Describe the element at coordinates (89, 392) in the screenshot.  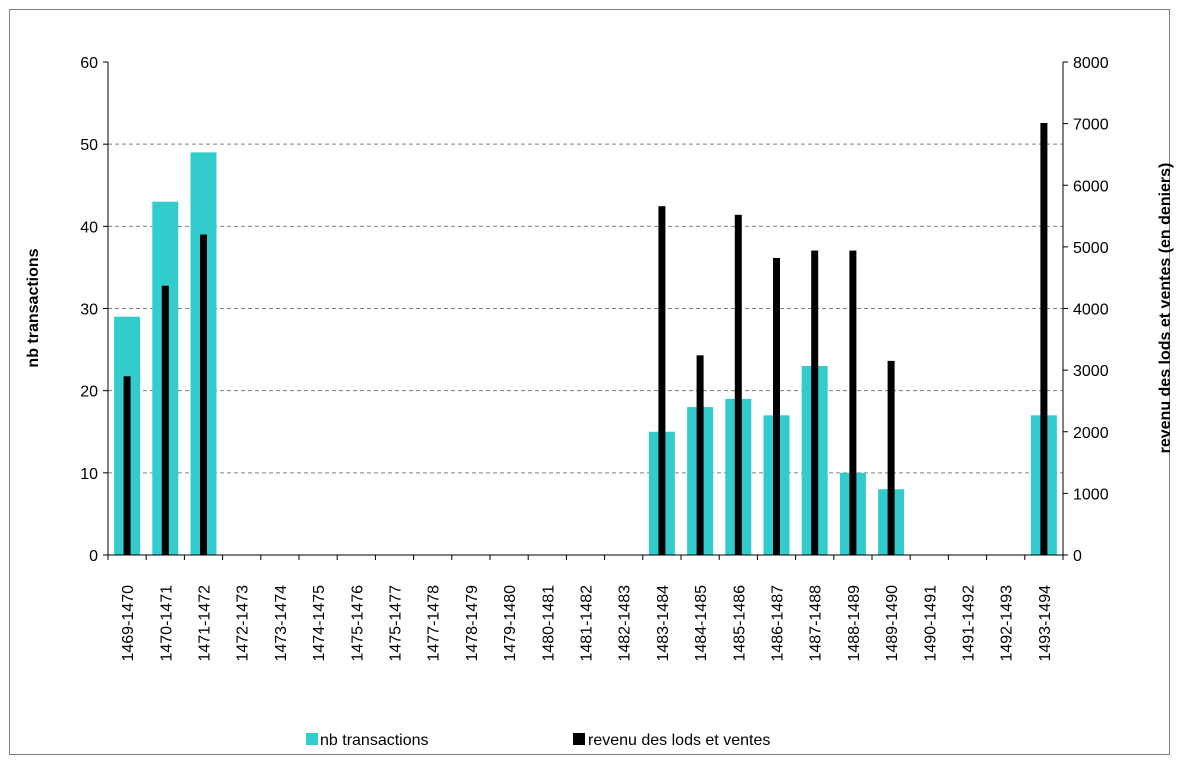
I see `y-tick-left-label: 20` at that location.